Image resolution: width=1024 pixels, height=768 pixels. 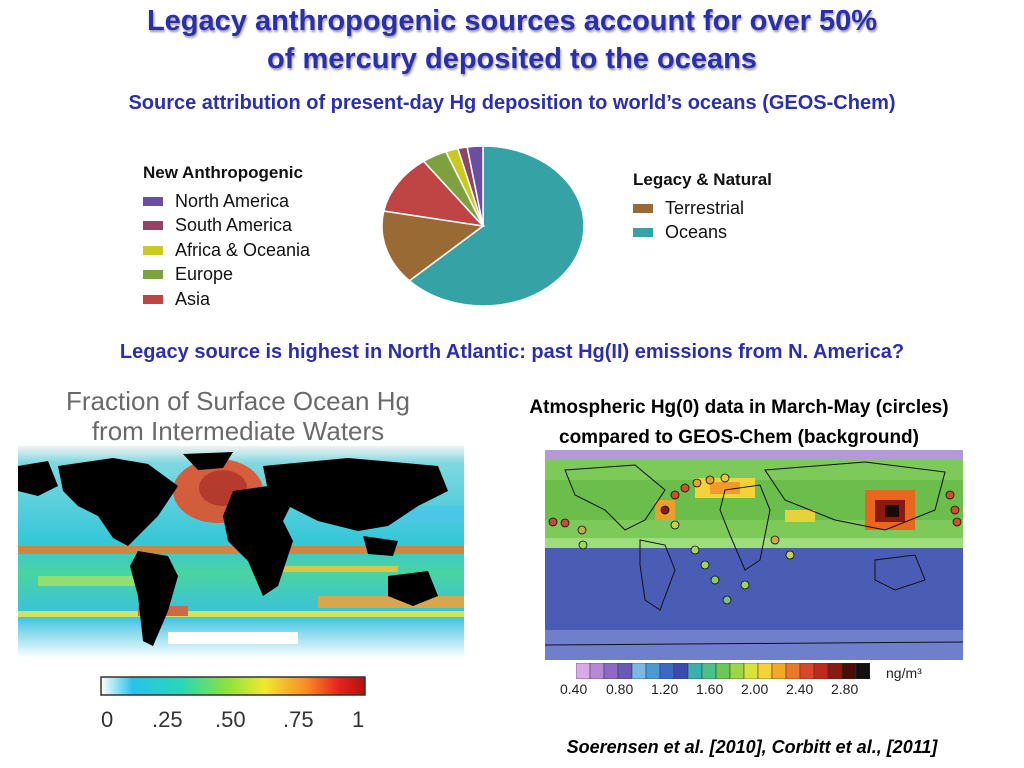 I want to click on hg-deposition-pie-chart, so click(x=483, y=226).